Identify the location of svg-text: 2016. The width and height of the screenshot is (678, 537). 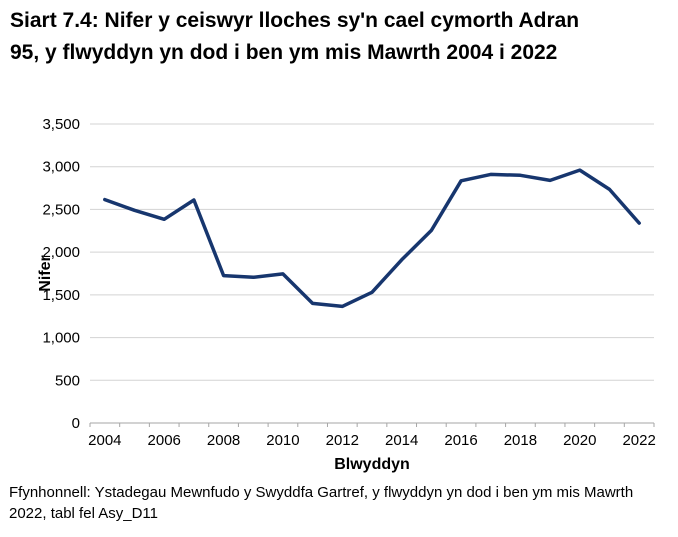
(460, 440).